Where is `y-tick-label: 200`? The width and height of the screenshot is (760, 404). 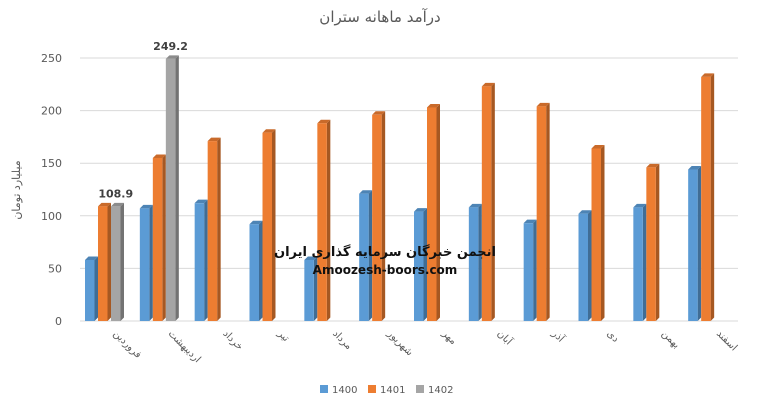
y-tick-label: 200 is located at coordinates (51, 111).